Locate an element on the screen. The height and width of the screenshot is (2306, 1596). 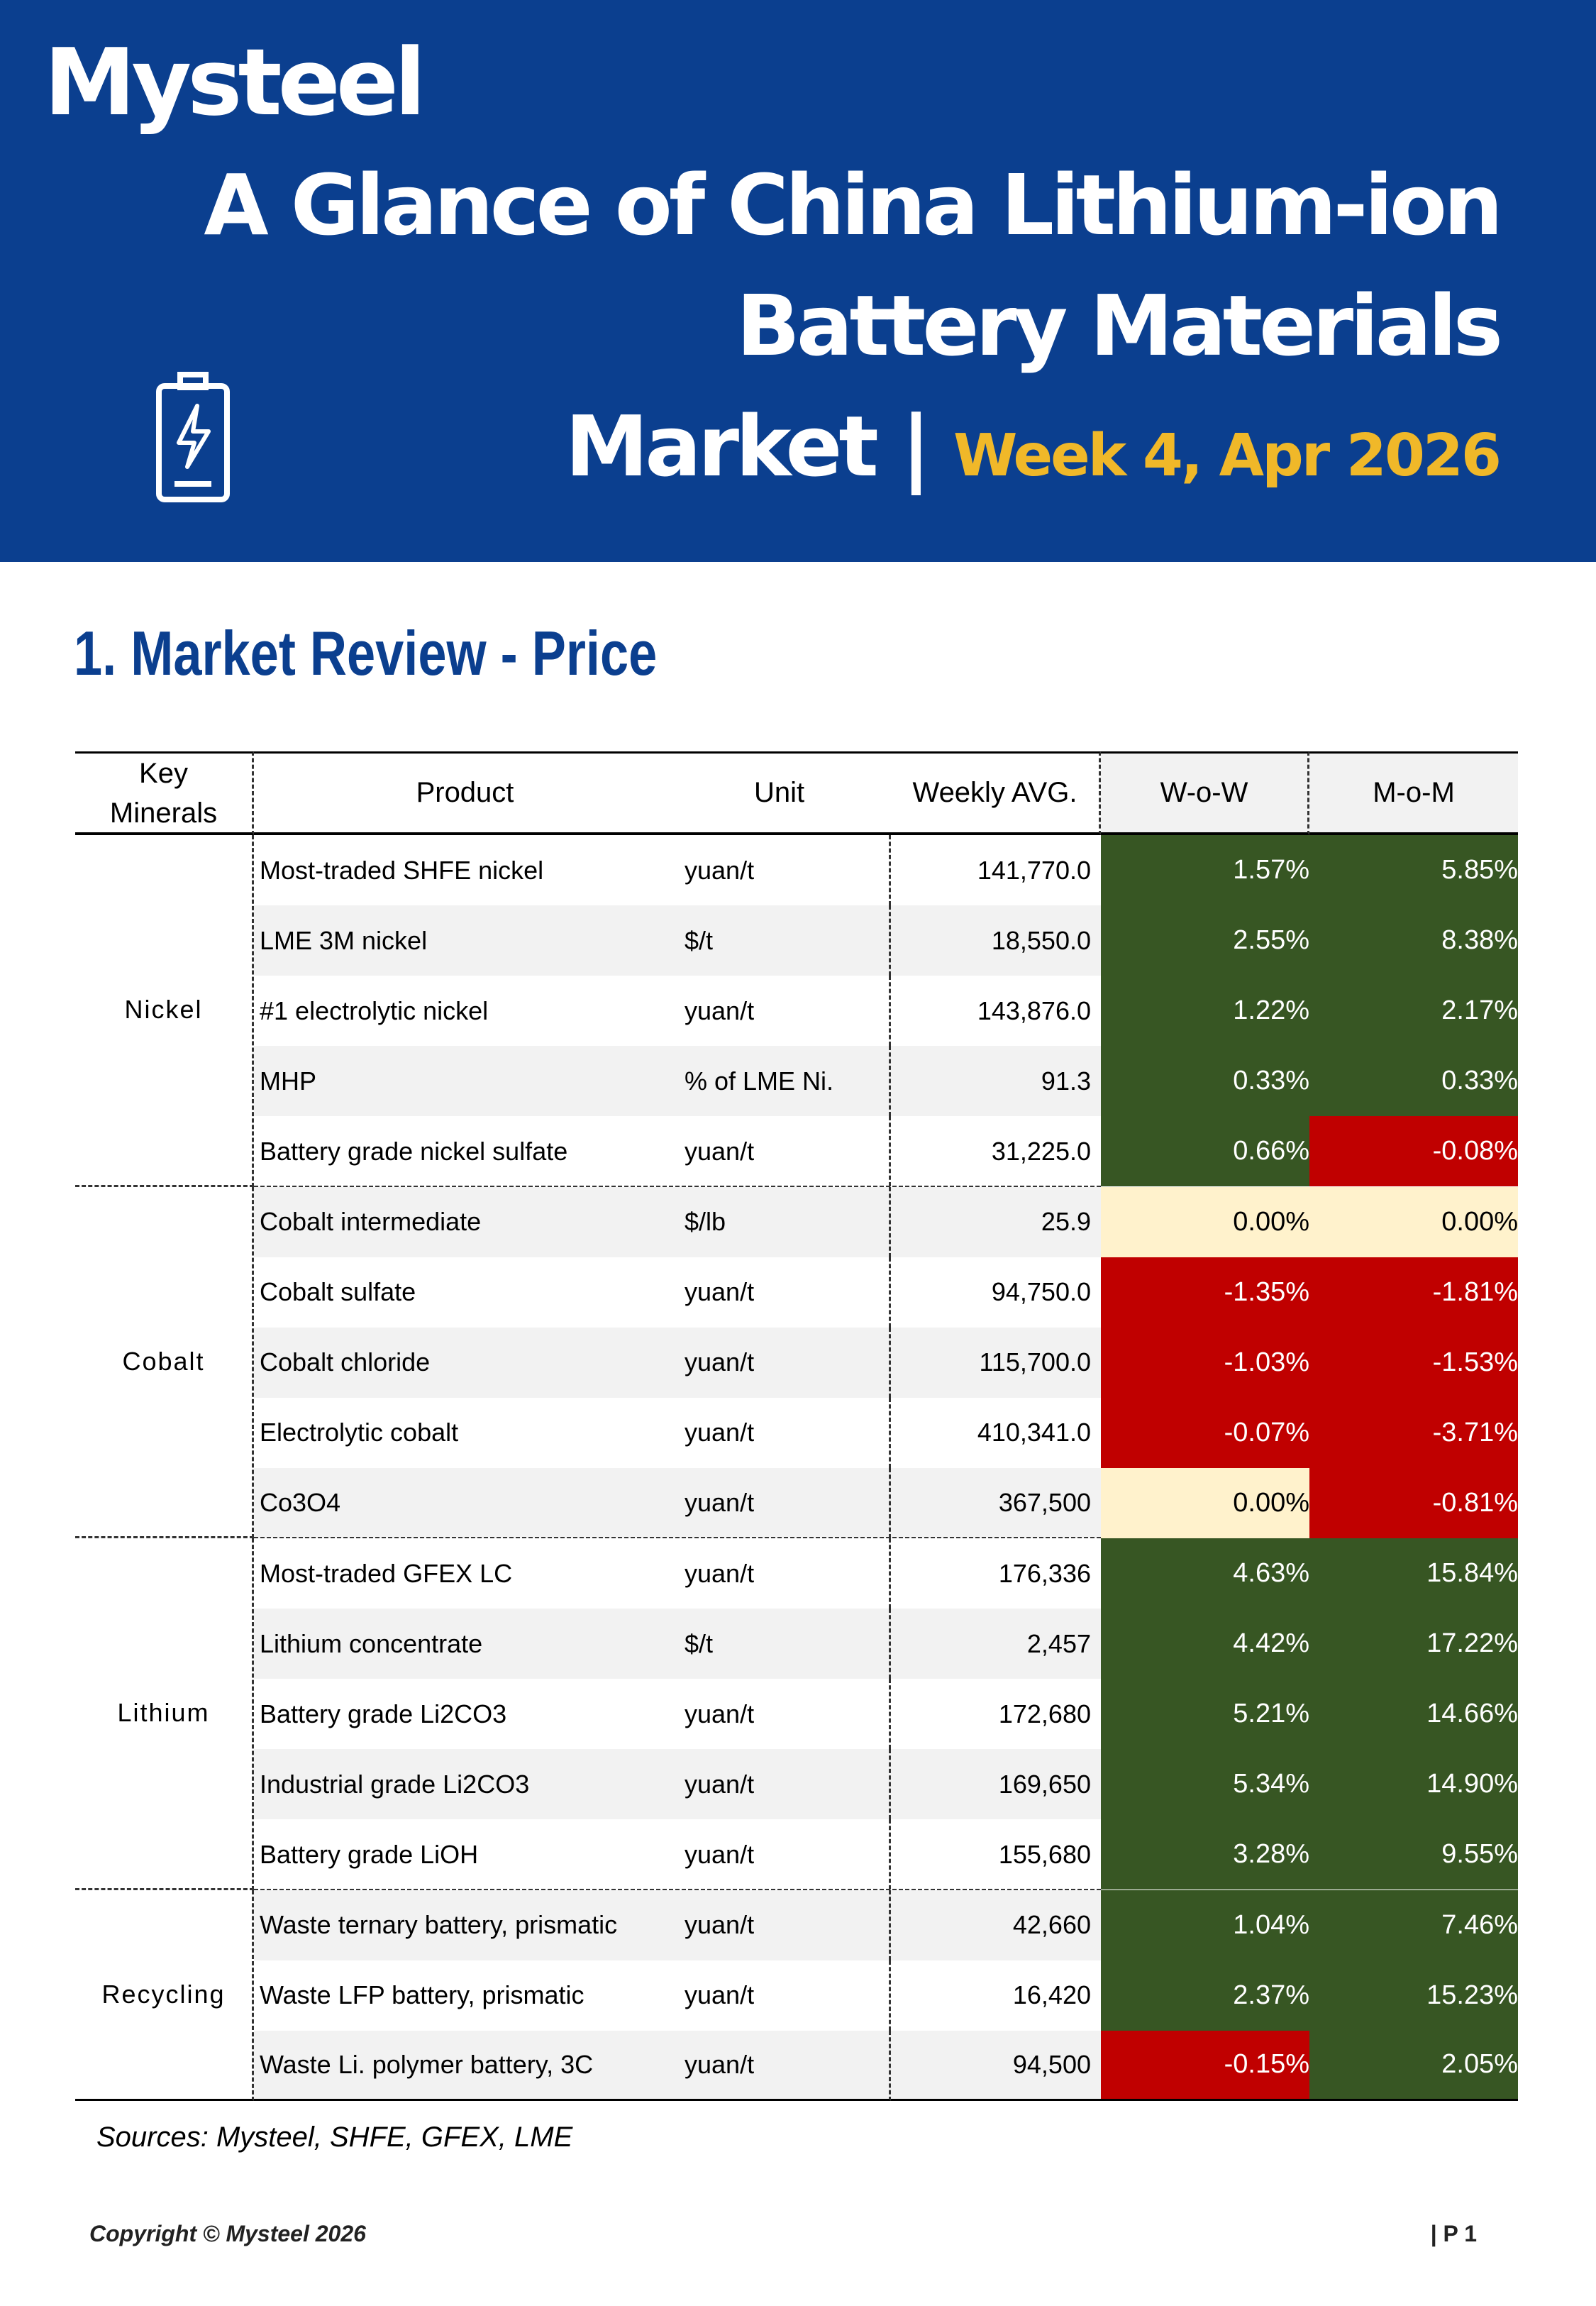
mom-change: -1.53% is located at coordinates (1413, 1362).